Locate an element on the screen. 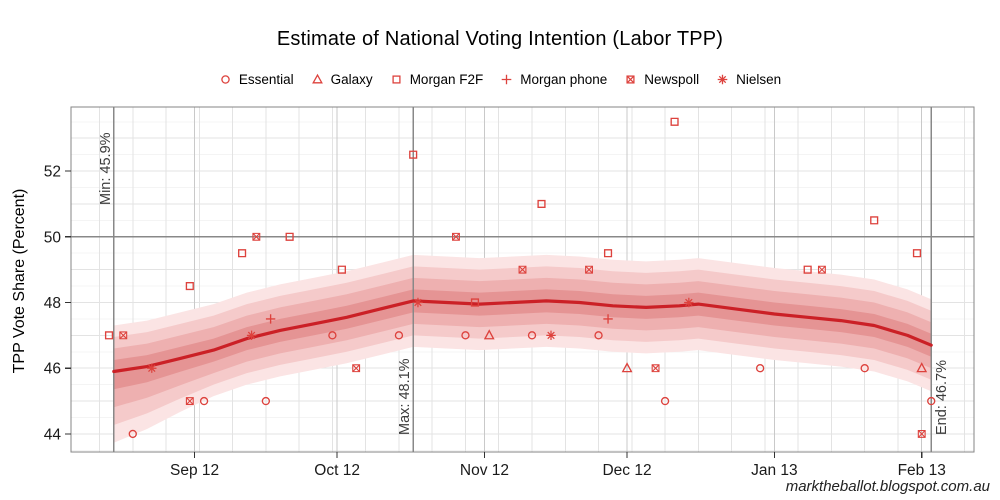 Image resolution: width=1000 pixels, height=500 pixels. data-point-morgan-phone is located at coordinates (270, 319).